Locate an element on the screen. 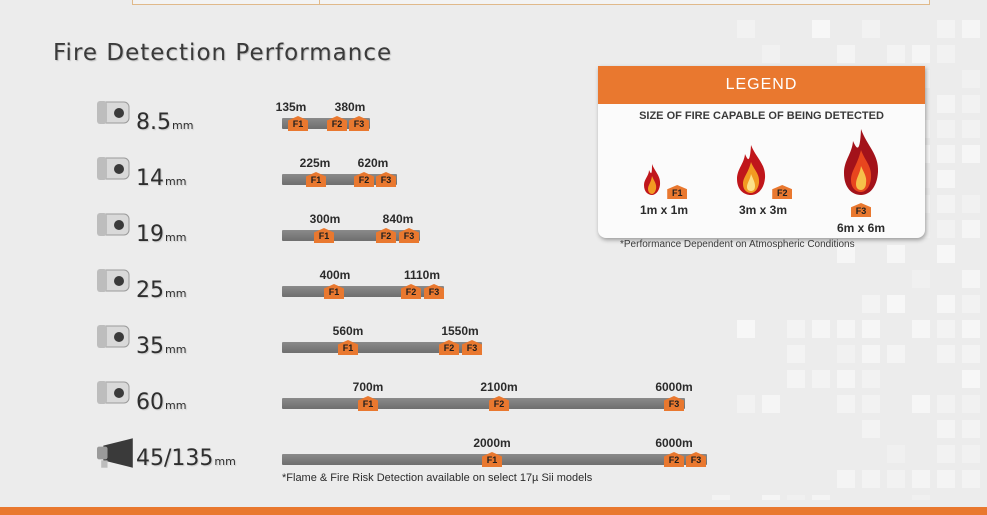 This screenshot has width=987, height=515. lens-row-19mm: 19mm 300m 840m F1 F2 F3 is located at coordinates (493, 236).